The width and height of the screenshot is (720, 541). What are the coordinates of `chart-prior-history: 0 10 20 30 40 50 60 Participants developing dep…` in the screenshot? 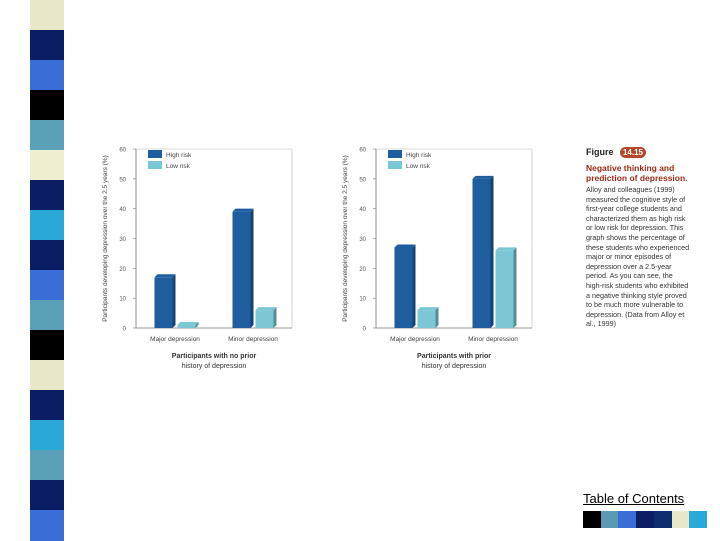 It's located at (454, 258).